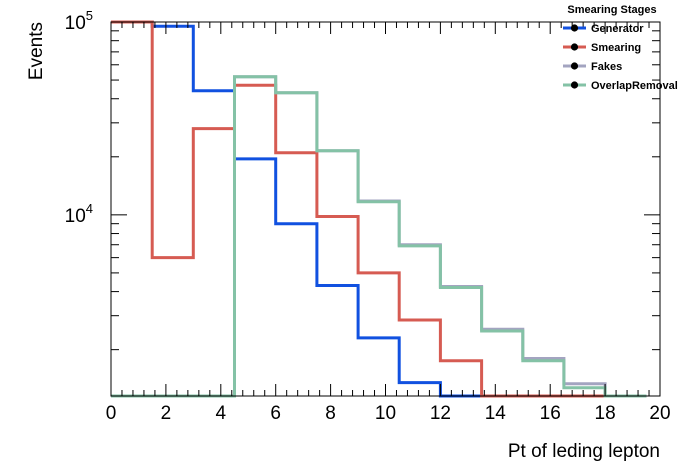 The image size is (696, 472). I want to click on x-tick-labels: 0 2 4 6 8 10 12 14 16 18 20, so click(388, 413).